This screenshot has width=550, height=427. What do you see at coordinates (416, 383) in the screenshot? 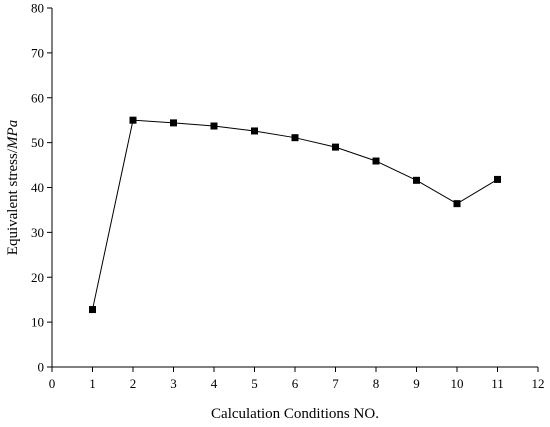
I see `x-tick-label: 9` at bounding box center [416, 383].